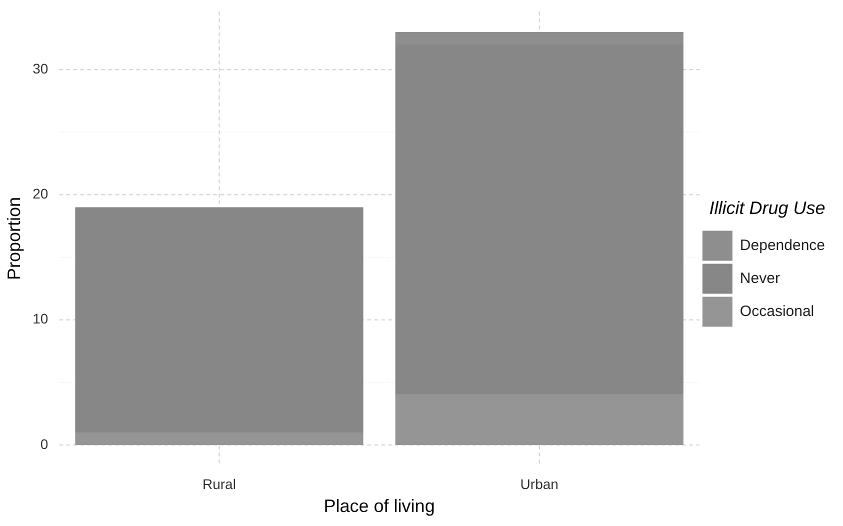 The height and width of the screenshot is (526, 843). I want to click on y-axis-title: Proportion, so click(14, 238).